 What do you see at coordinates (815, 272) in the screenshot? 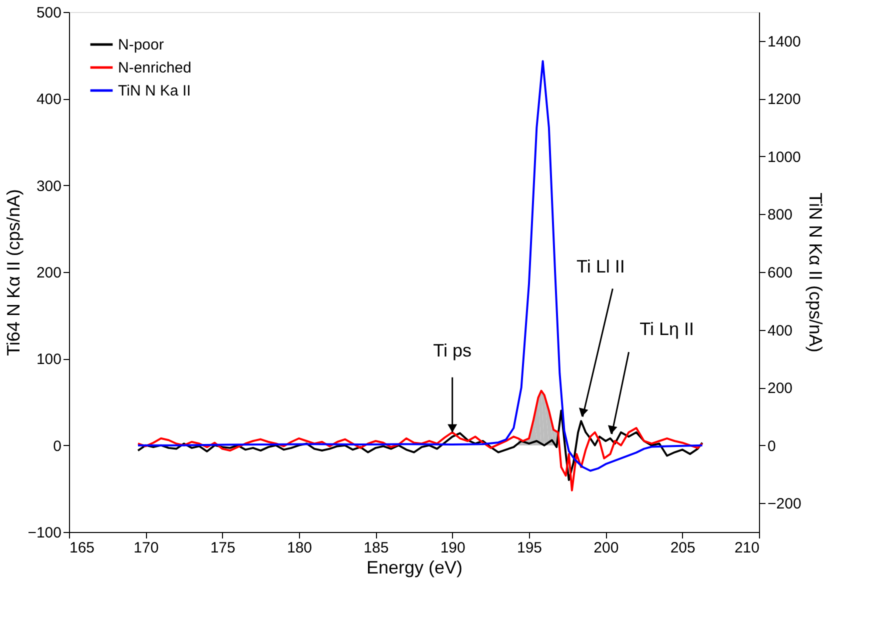
I see `y2-axis-title: TiN N Kα II (cps/nA)` at bounding box center [815, 272].